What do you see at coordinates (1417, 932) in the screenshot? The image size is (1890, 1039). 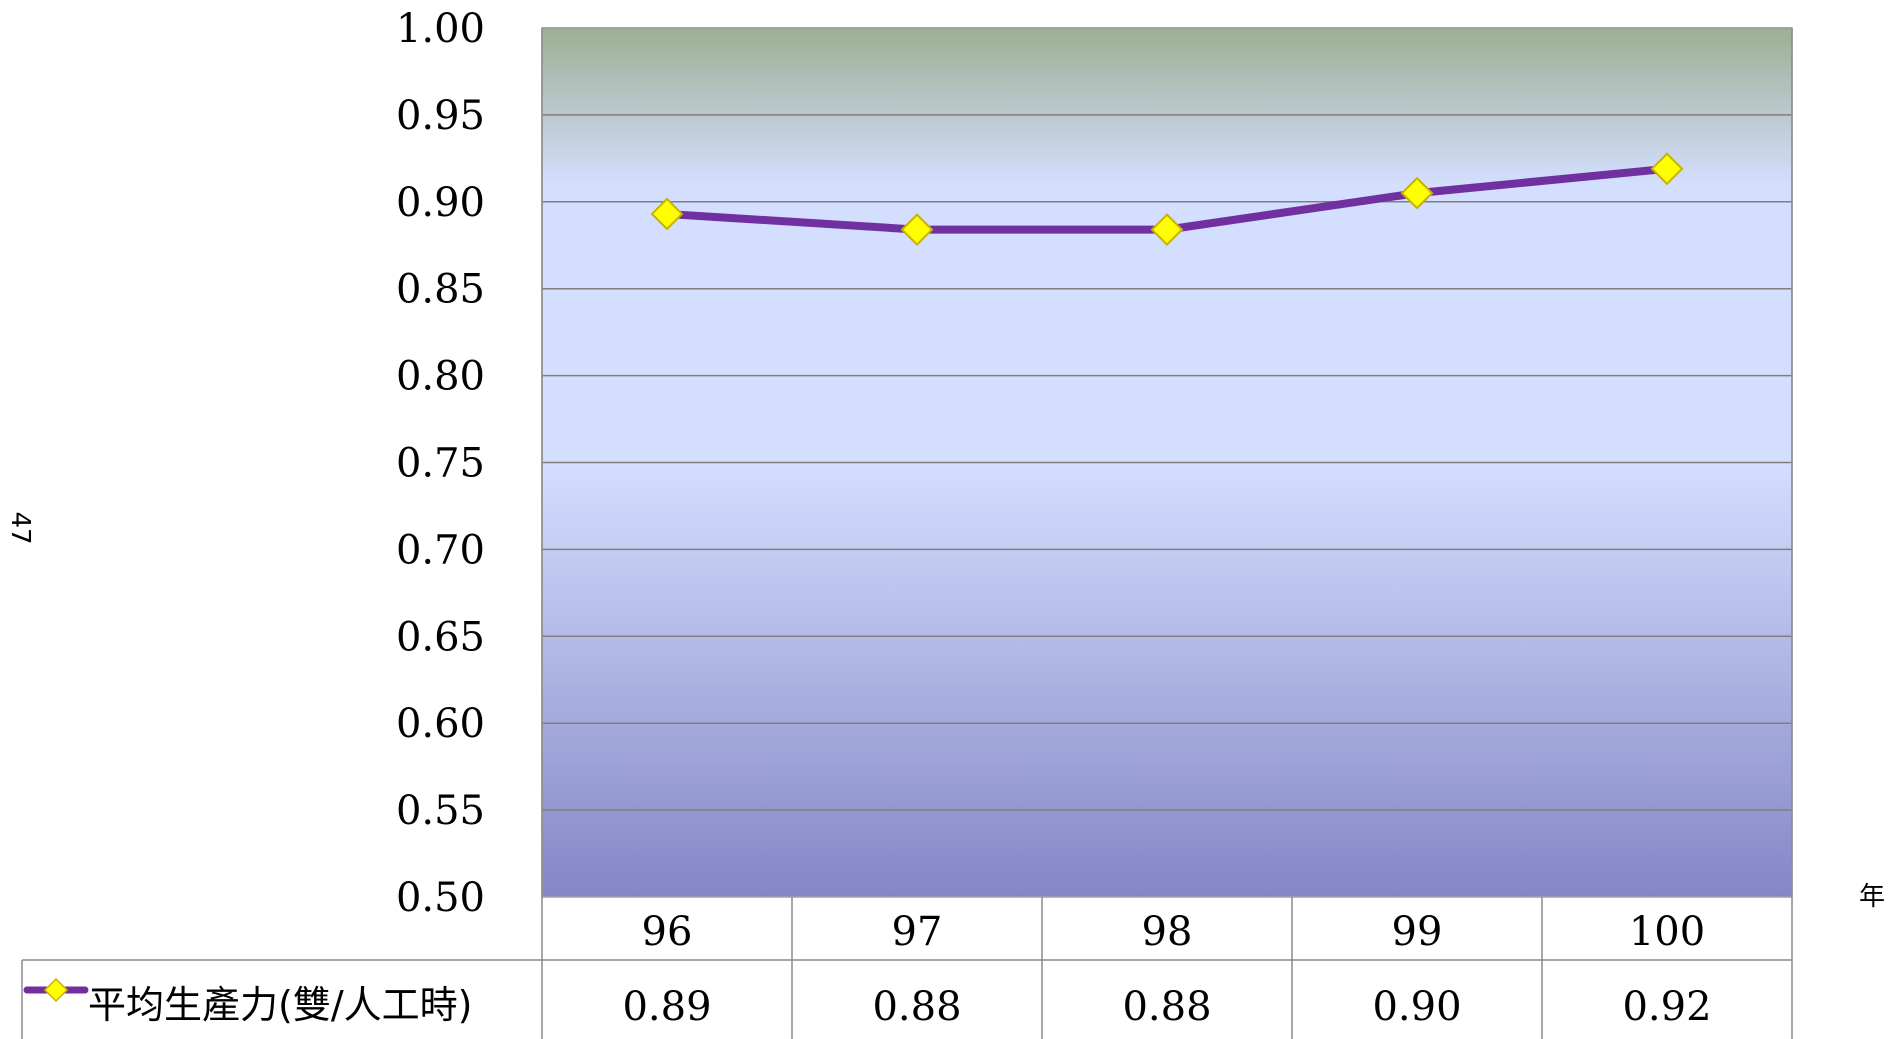 I see `x-category-label: 99` at bounding box center [1417, 932].